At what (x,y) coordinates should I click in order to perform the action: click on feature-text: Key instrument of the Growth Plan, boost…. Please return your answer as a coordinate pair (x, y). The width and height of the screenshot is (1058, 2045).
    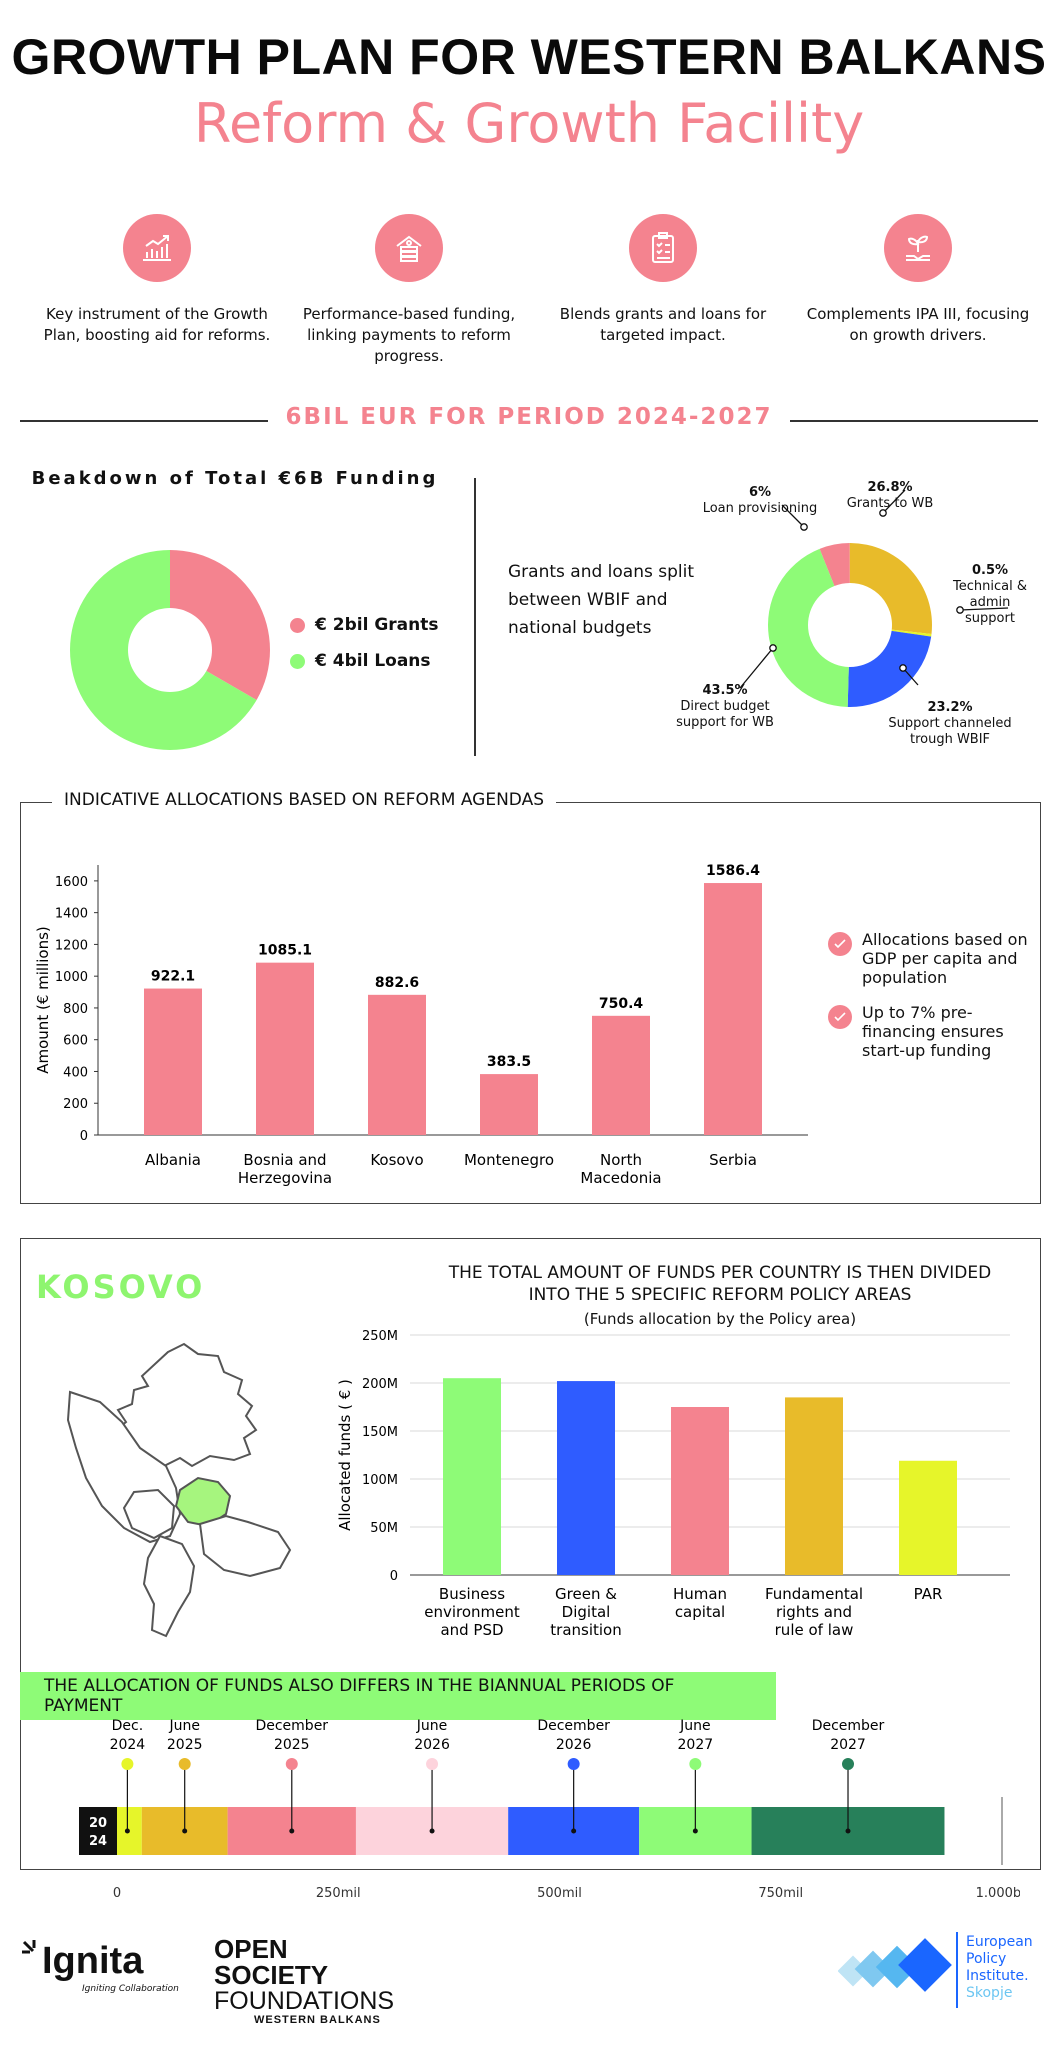
    Looking at the image, I should click on (157, 324).